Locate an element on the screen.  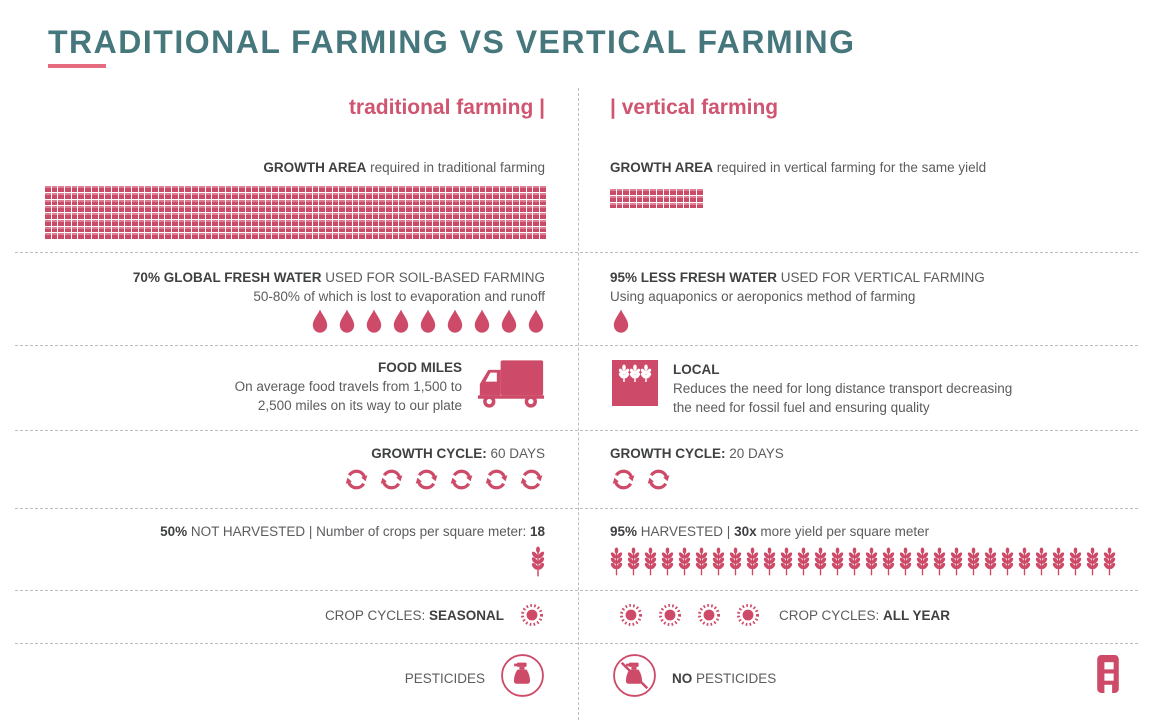
title-underline is located at coordinates (77, 66).